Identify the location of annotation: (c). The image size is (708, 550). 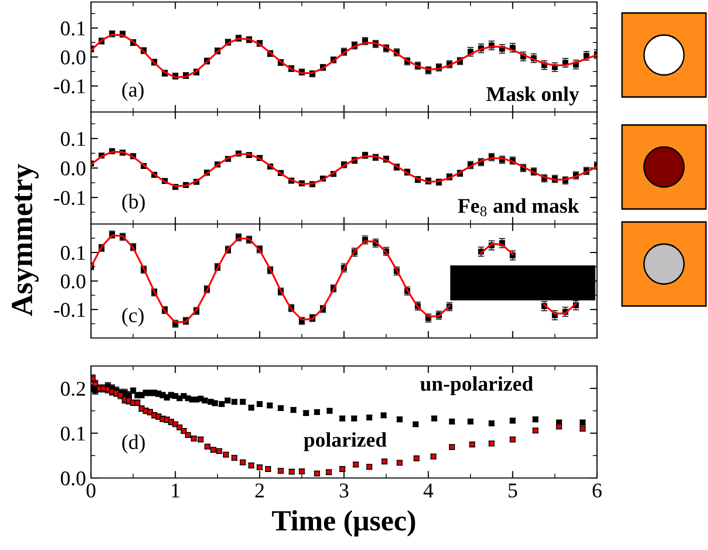
(133, 317).